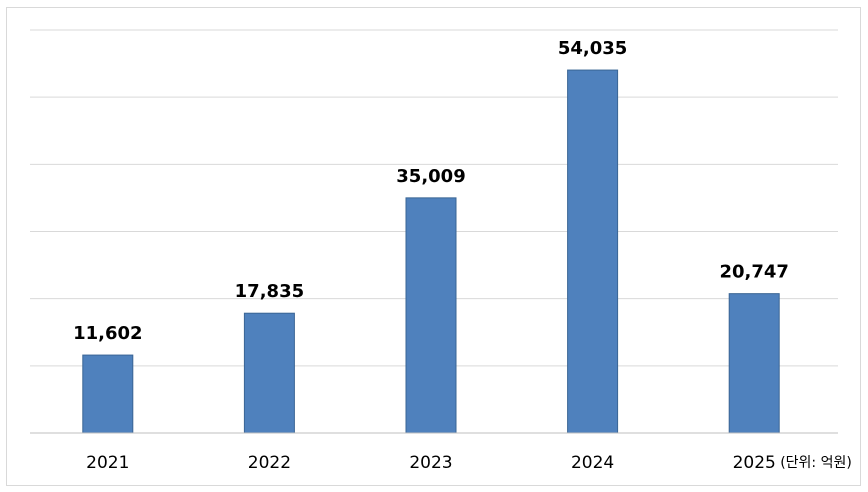  What do you see at coordinates (269, 373) in the screenshot?
I see `bar-2022` at bounding box center [269, 373].